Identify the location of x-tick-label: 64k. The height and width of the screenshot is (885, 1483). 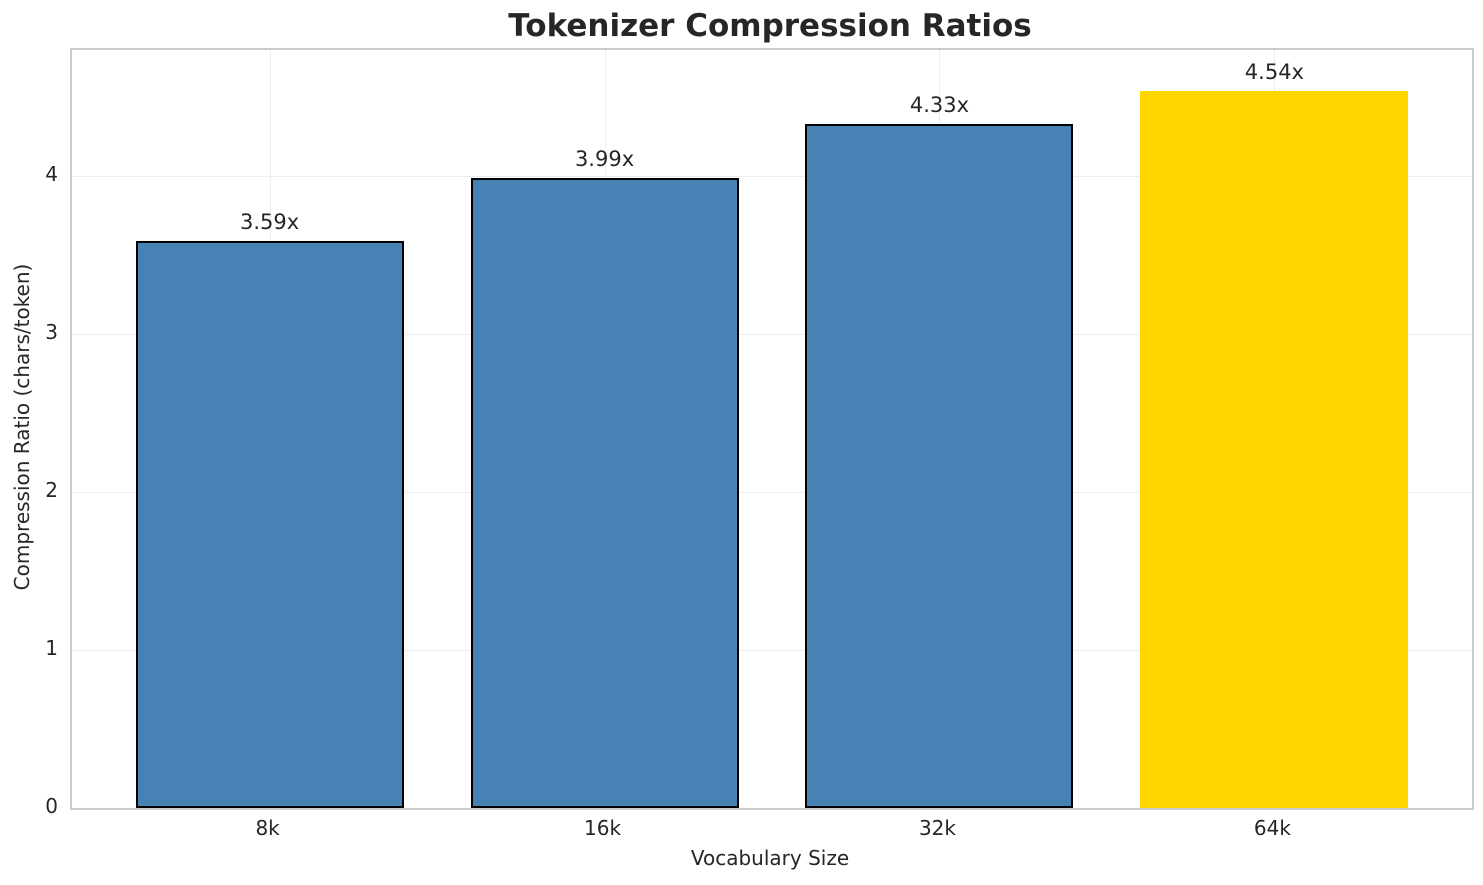
(1272, 828).